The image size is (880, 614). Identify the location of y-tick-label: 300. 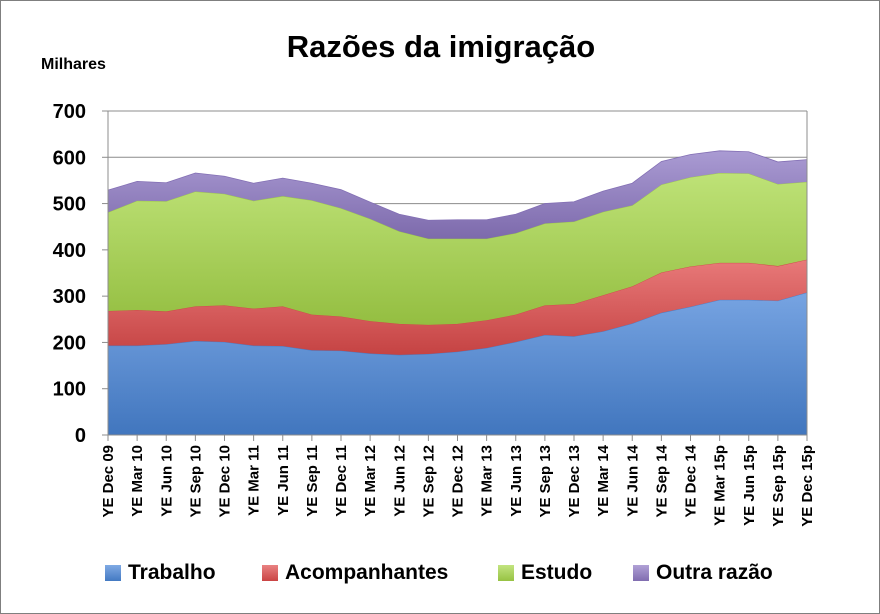
(69, 297).